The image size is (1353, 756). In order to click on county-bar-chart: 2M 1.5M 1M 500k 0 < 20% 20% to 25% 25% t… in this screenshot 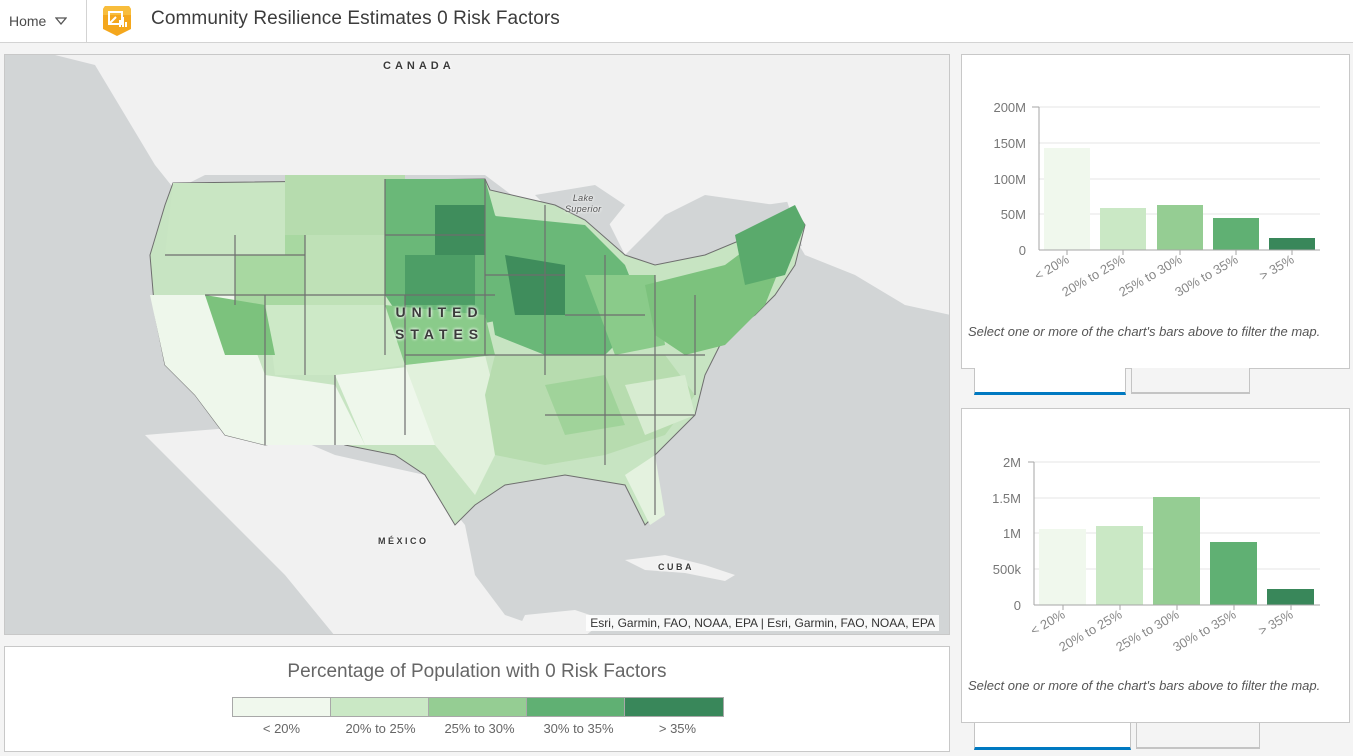, I will do `click(1156, 539)`.